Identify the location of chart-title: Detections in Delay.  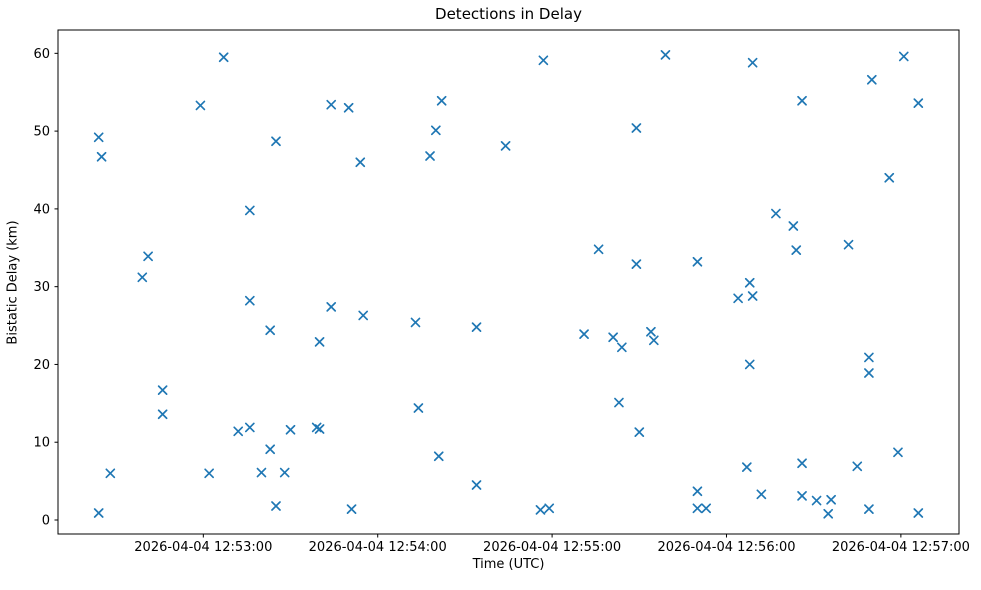
(508, 14).